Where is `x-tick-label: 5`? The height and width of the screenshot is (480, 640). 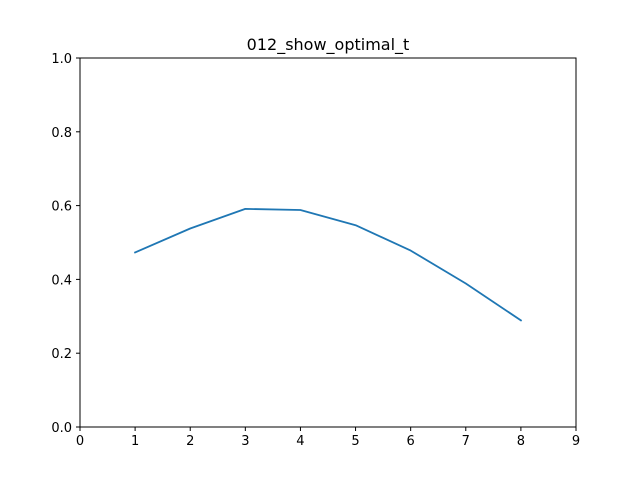 x-tick-label: 5 is located at coordinates (355, 441).